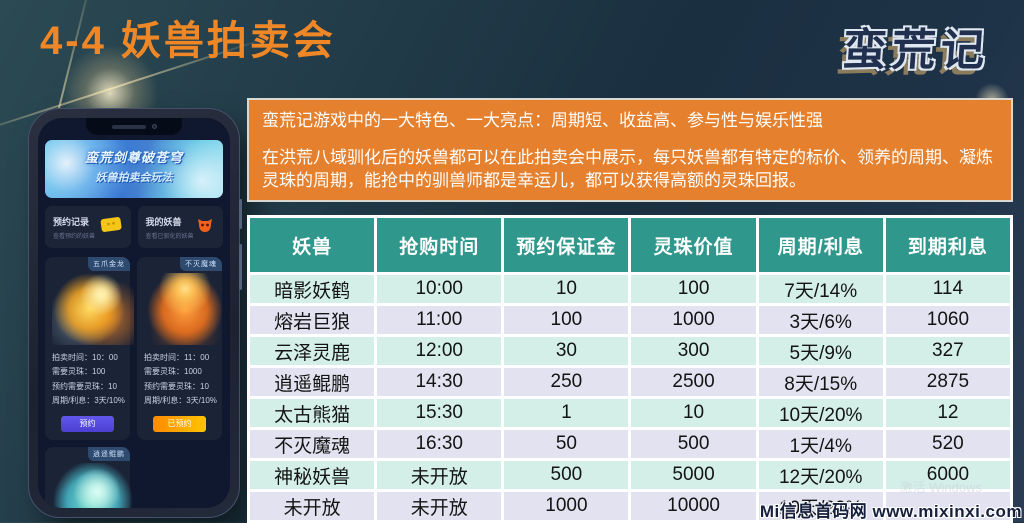 The image size is (1024, 523). What do you see at coordinates (566, 382) in the screenshot?
I see `table-cell: 250` at bounding box center [566, 382].